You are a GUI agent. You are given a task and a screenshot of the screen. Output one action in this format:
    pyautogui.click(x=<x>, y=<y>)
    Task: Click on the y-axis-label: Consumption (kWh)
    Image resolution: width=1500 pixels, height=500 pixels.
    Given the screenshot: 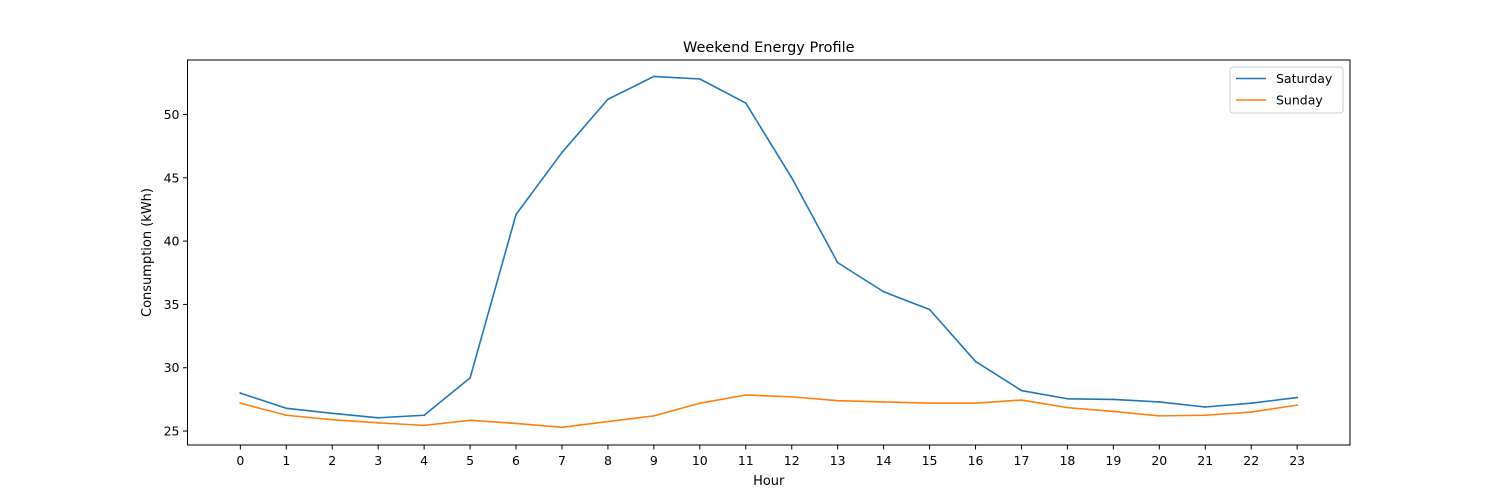 What is the action you would take?
    pyautogui.click(x=147, y=252)
    